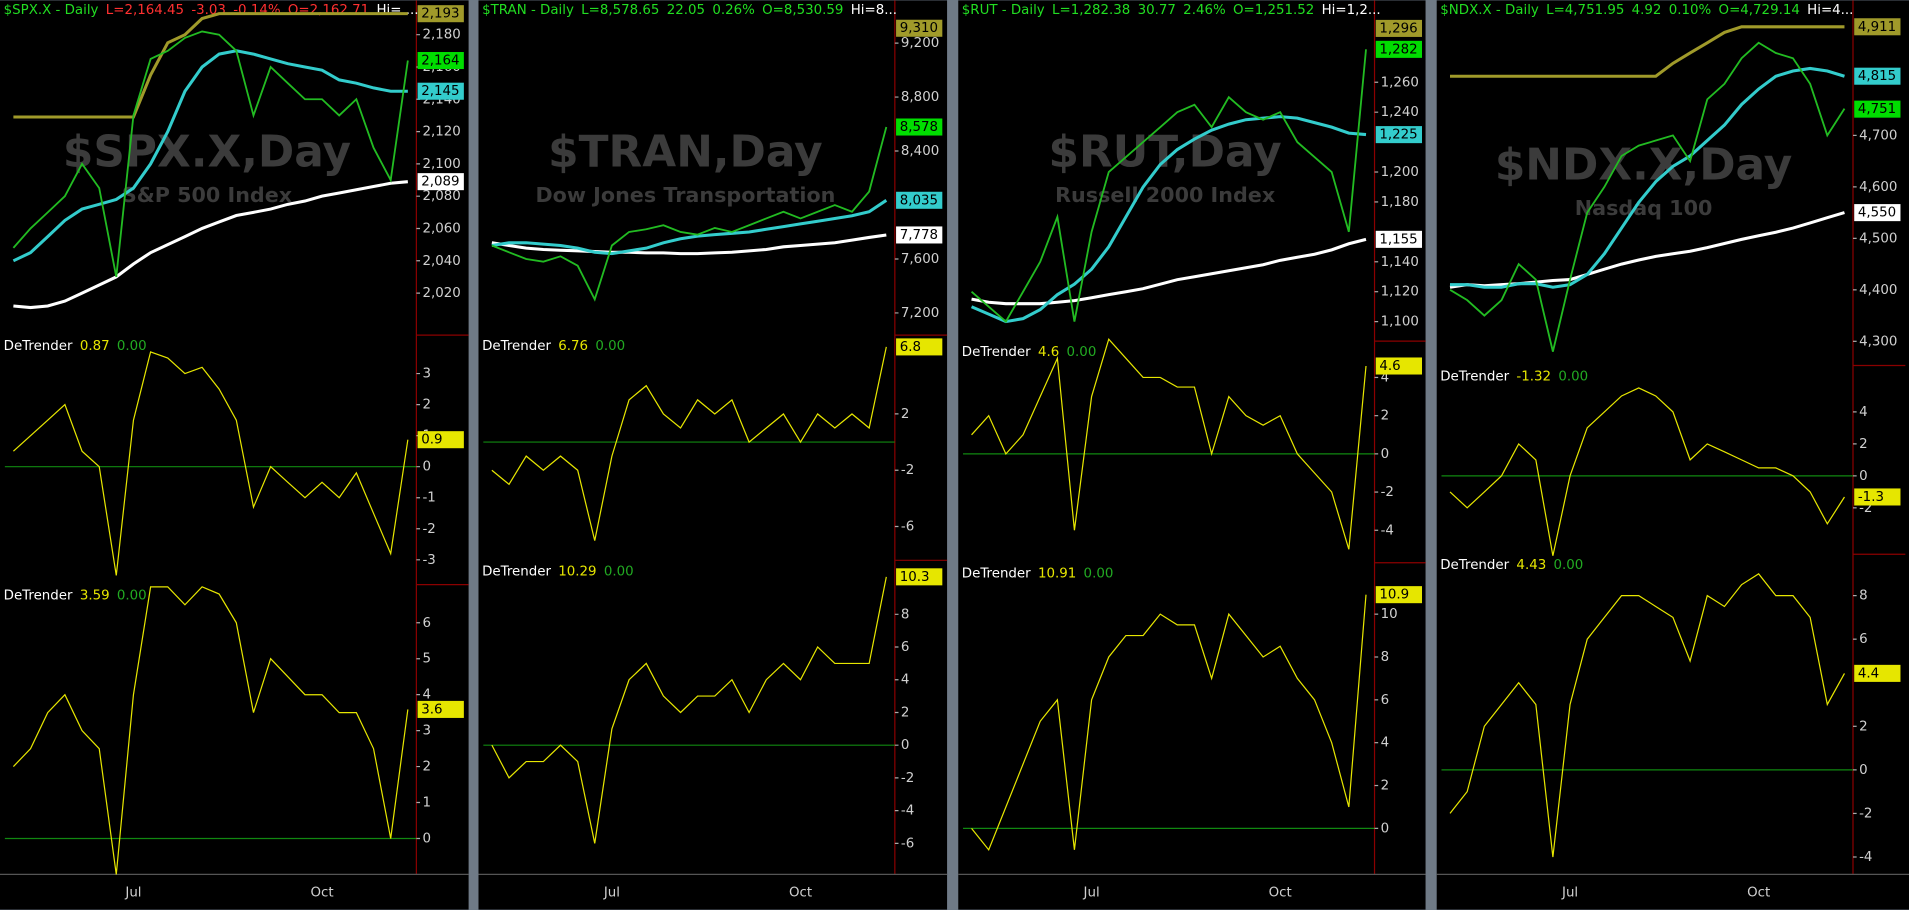 Image resolution: width=1909 pixels, height=910 pixels. I want to click on x-tick-label: Oct, so click(800, 893).